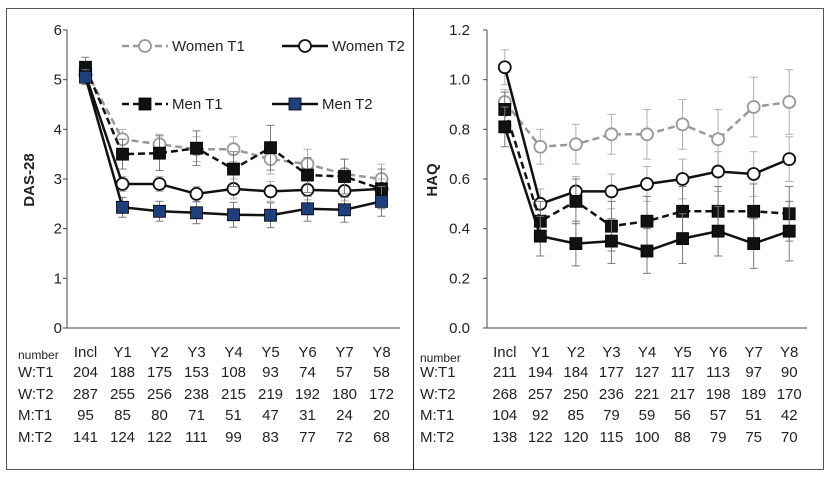 This screenshot has width=831, height=480. I want to click on haq-table-cell: 250, so click(575, 394).